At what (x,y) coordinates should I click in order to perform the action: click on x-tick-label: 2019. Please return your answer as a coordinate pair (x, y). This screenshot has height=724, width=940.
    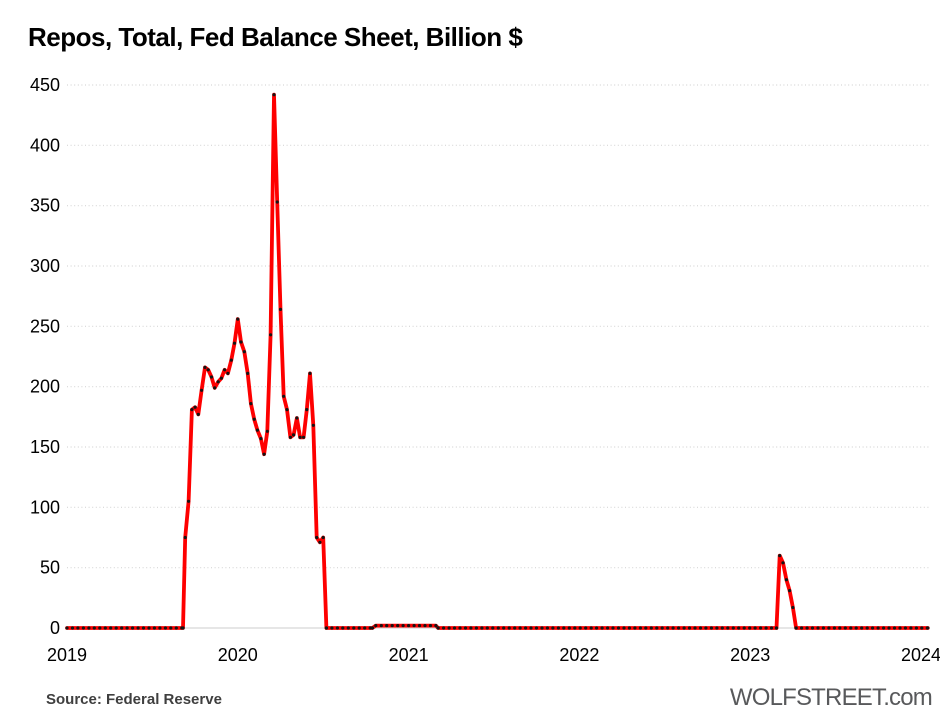
    Looking at the image, I should click on (67, 655).